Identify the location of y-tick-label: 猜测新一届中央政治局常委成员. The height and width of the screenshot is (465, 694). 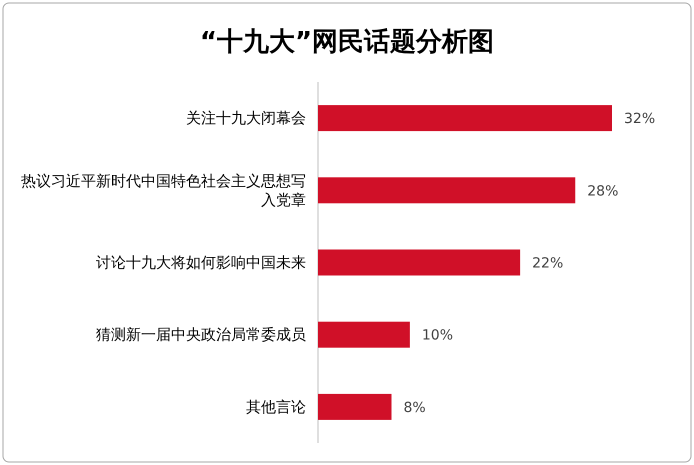
(201, 335).